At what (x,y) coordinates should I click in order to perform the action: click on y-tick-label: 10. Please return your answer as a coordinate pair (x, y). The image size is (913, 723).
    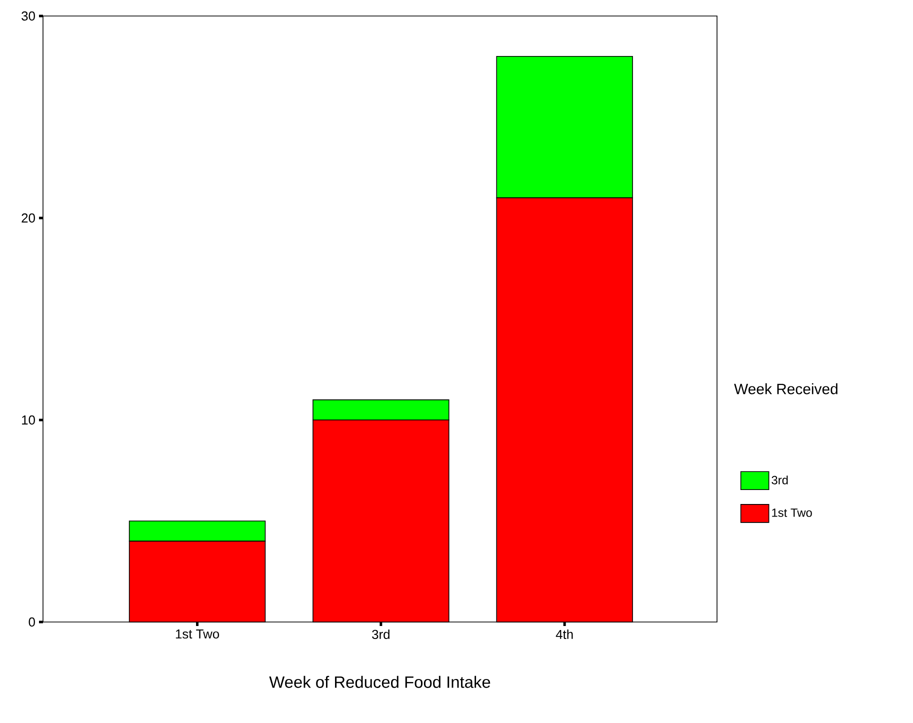
    Looking at the image, I should click on (28, 420).